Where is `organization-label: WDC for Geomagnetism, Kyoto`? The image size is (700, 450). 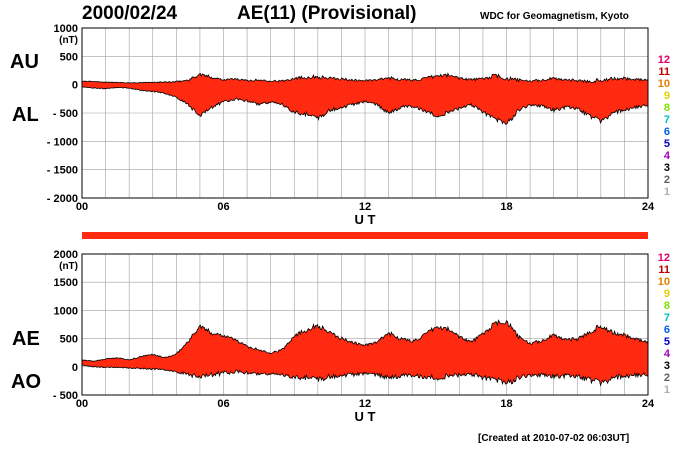 organization-label: WDC for Geomagnetism, Kyoto is located at coordinates (554, 16).